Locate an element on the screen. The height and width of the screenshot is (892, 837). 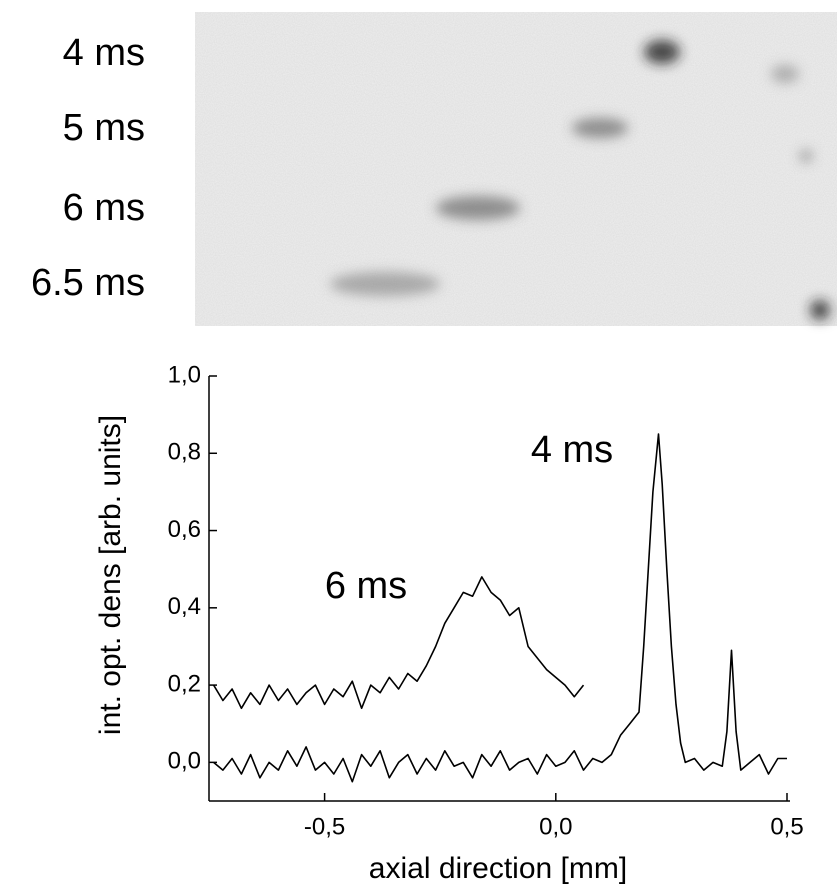
annotation: 4 ms is located at coordinates (572, 450).